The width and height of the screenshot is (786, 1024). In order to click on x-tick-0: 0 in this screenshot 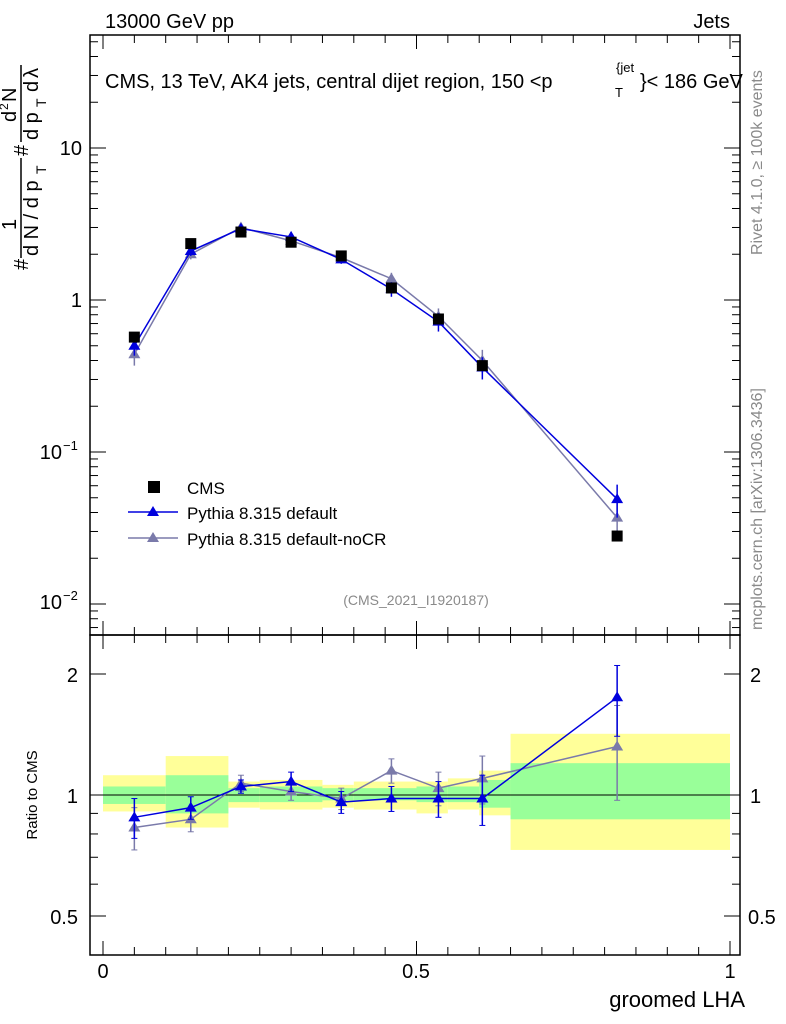, I will do `click(102, 972)`.